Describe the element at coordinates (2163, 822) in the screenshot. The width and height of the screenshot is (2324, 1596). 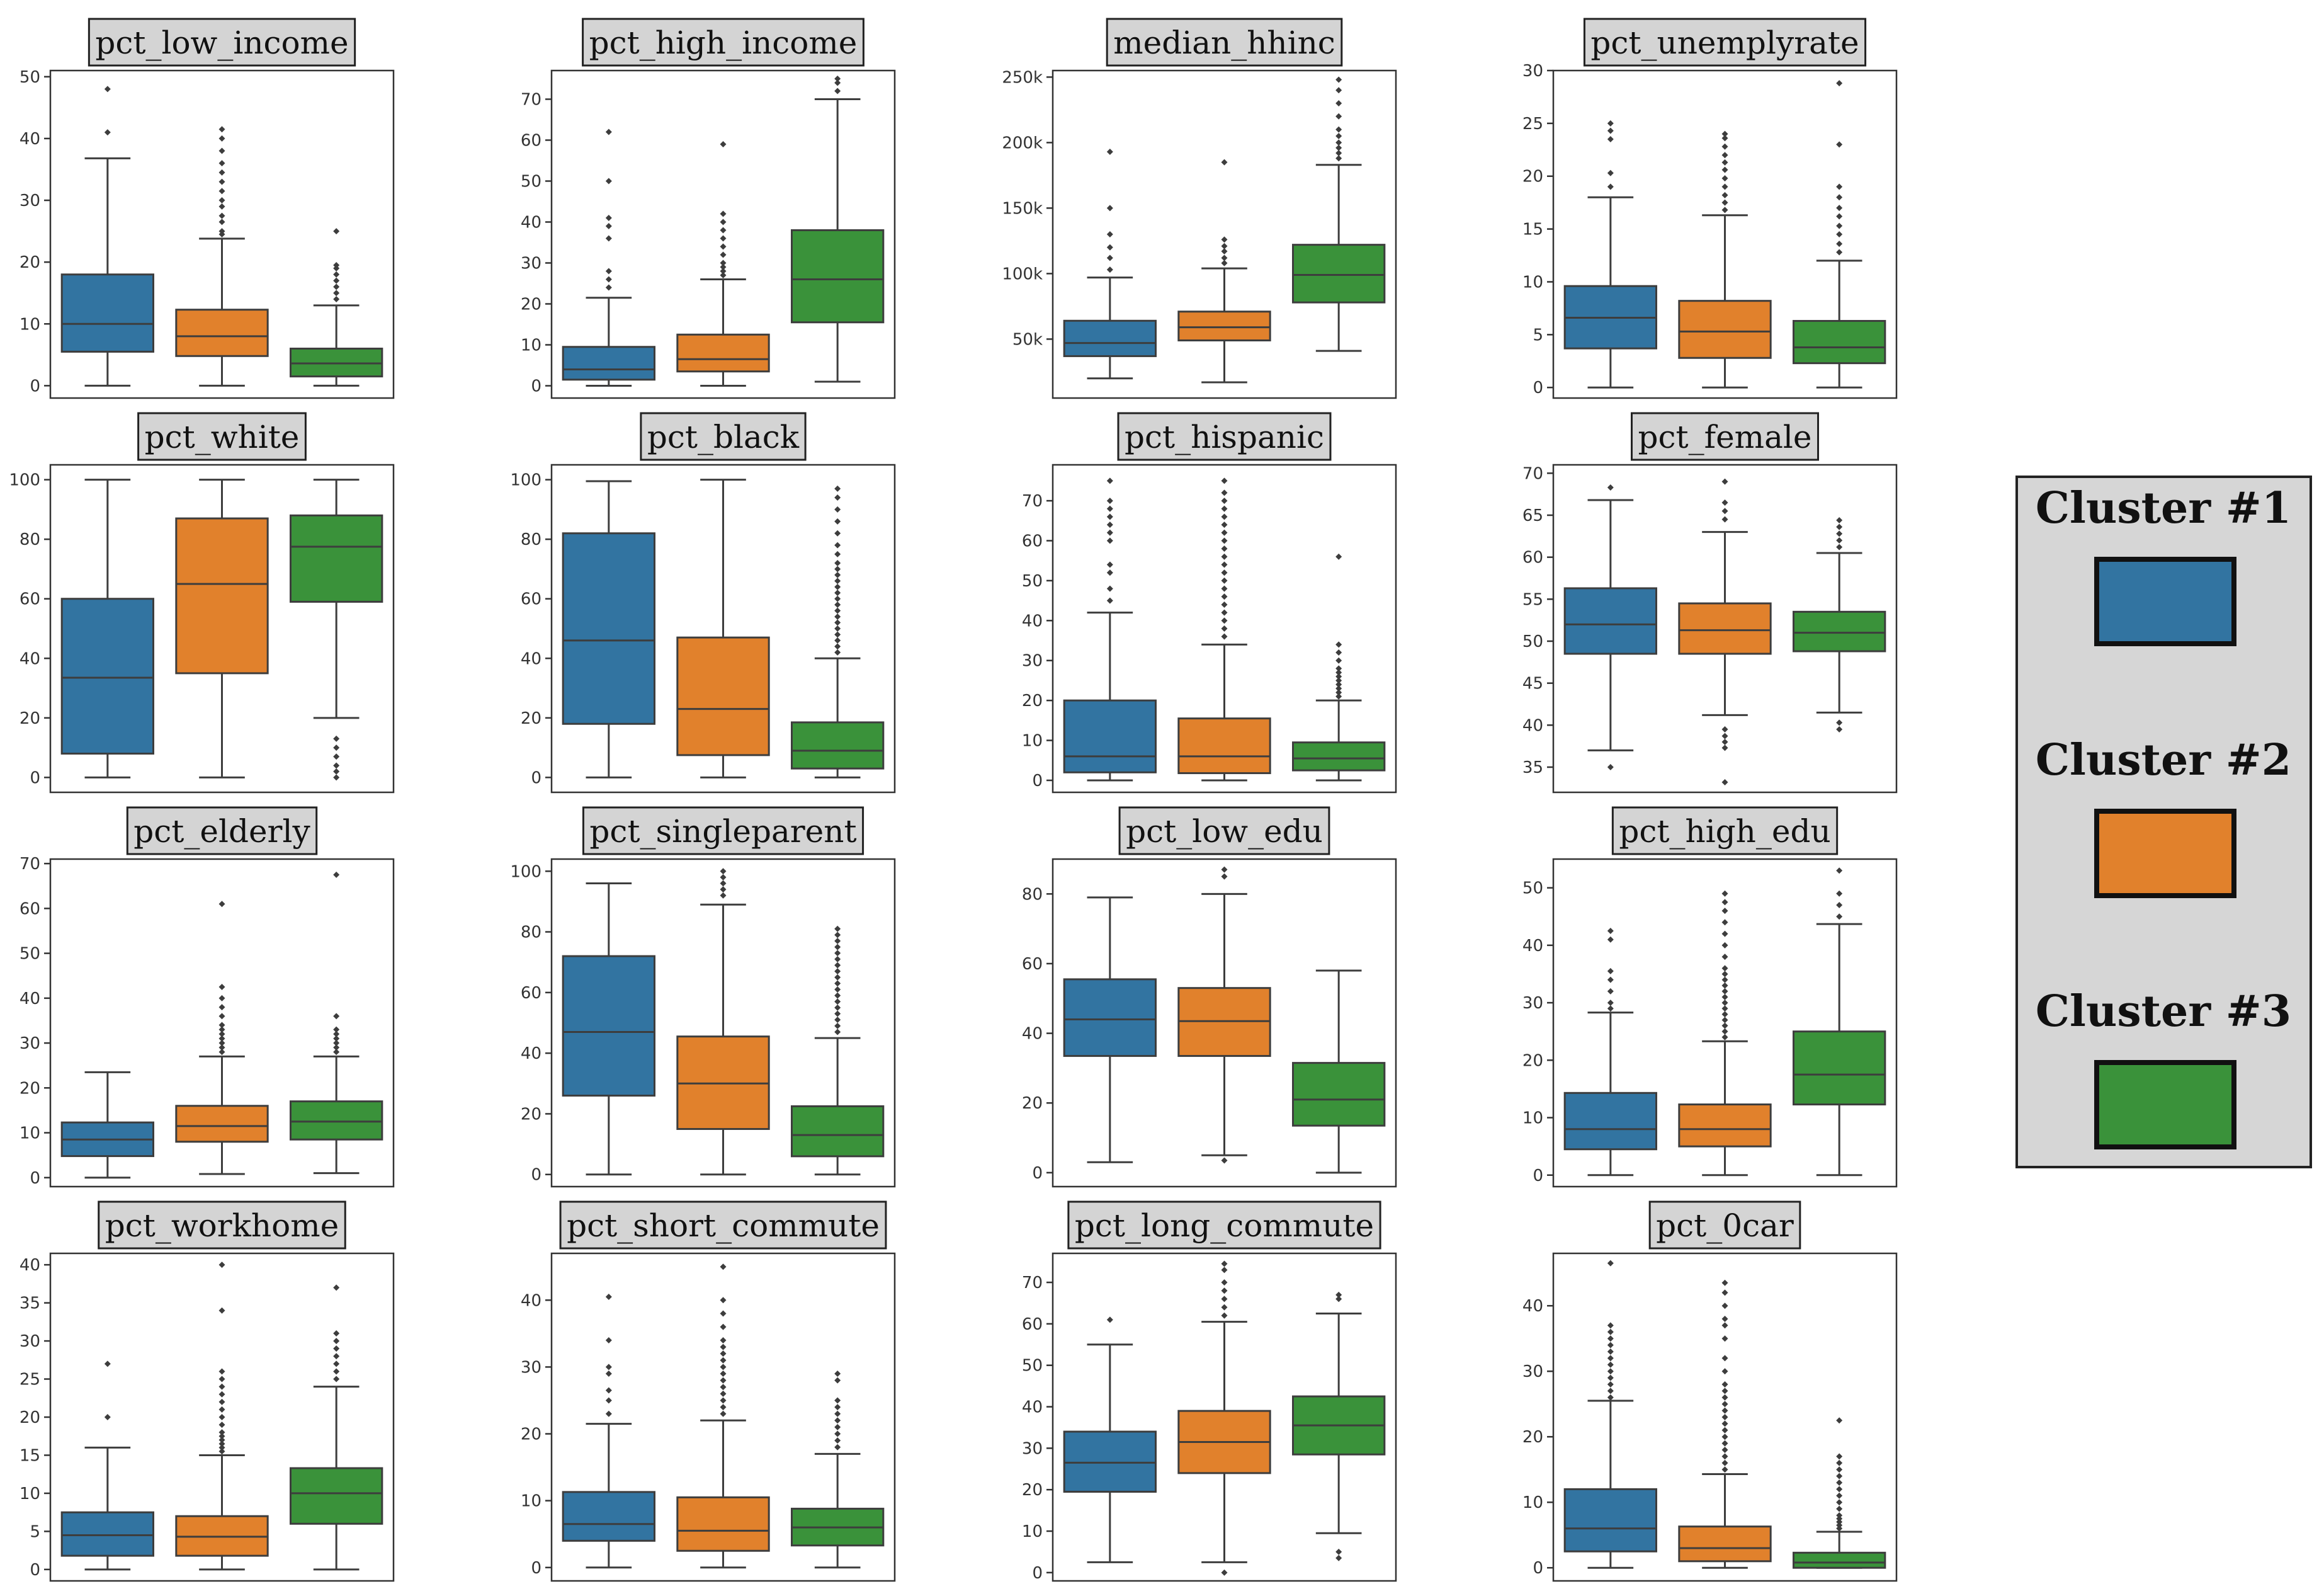
I see `legend: Cluster #1 Cluster #2 Cluster #3` at that location.